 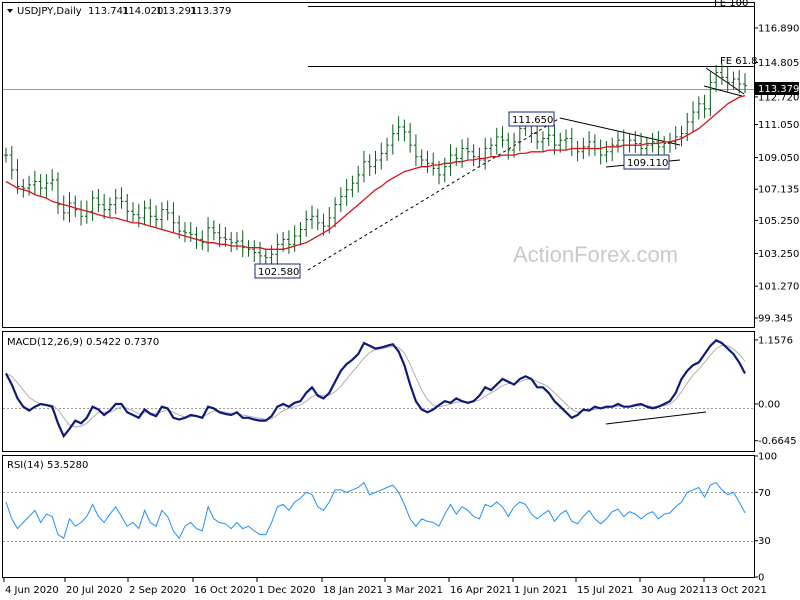 What do you see at coordinates (736, 590) in the screenshot?
I see `date-tick-label: 13 Oct 2021` at bounding box center [736, 590].